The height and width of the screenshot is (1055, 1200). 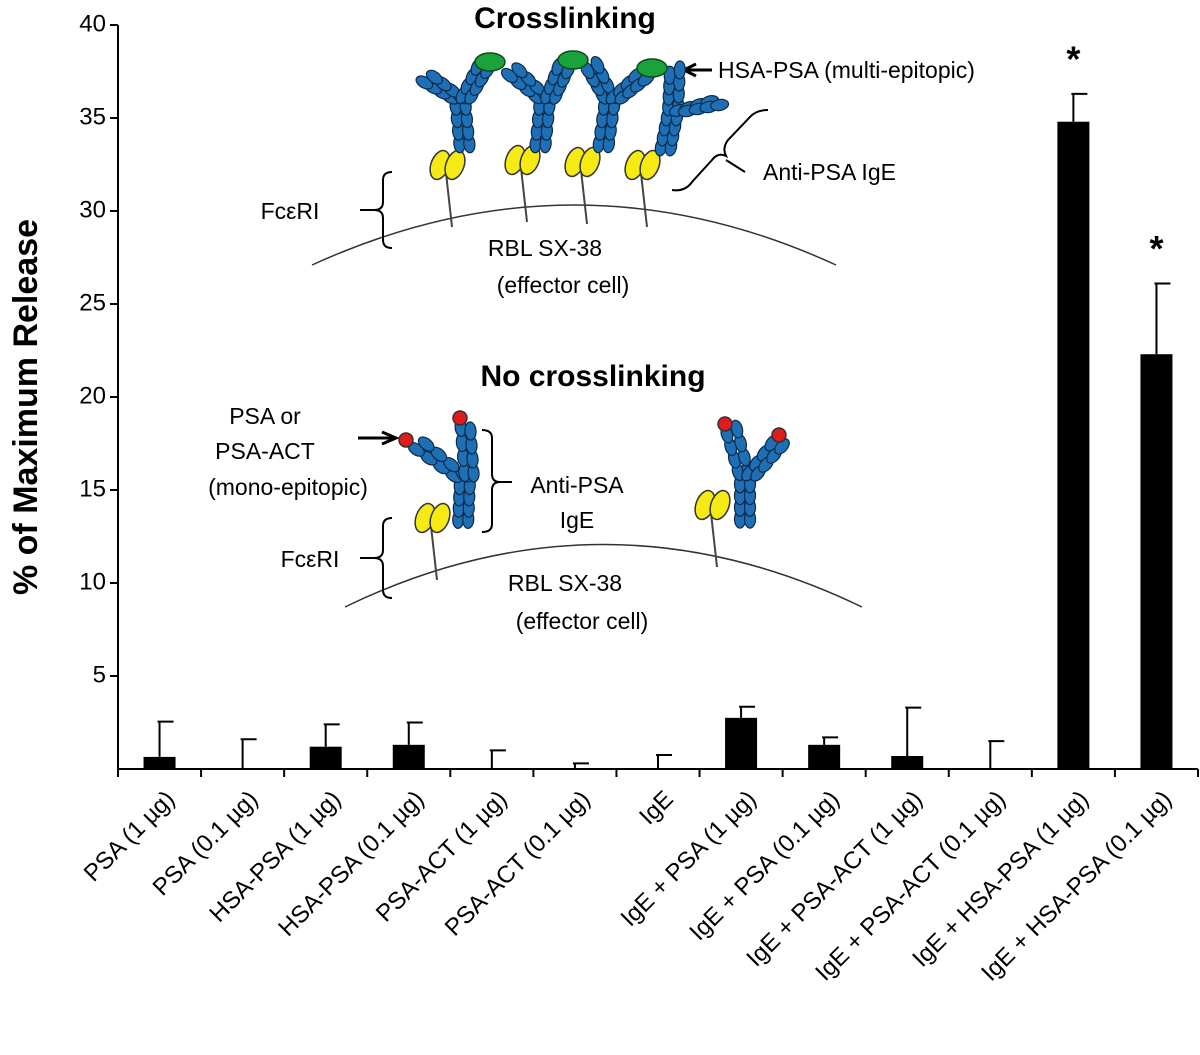 What do you see at coordinates (92, 488) in the screenshot?
I see `y-tick-label: 15` at bounding box center [92, 488].